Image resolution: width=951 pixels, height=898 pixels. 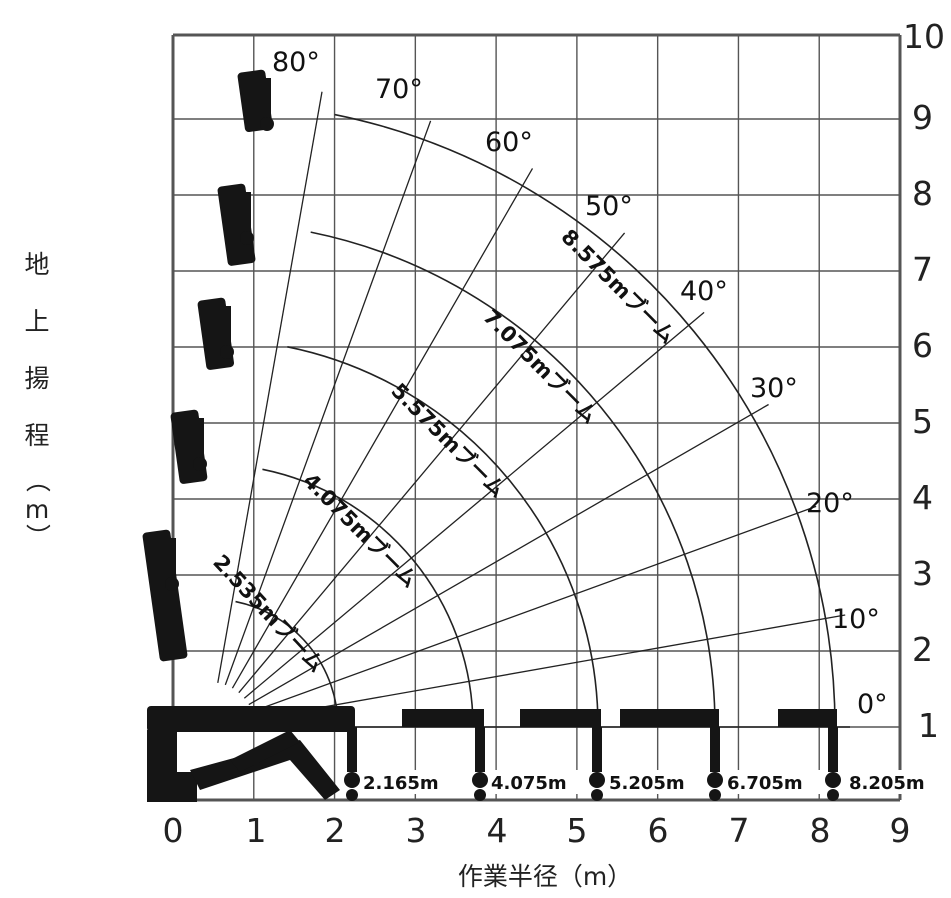 I want to click on y-tick: 8, so click(x=922, y=193).